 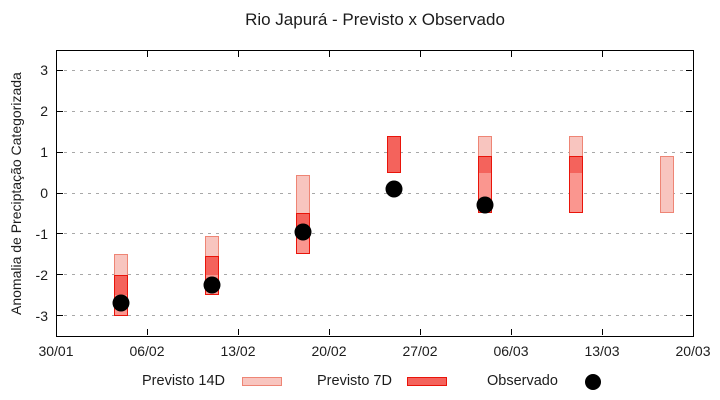 I want to click on x-tick-label: 06/03, so click(x=511, y=351).